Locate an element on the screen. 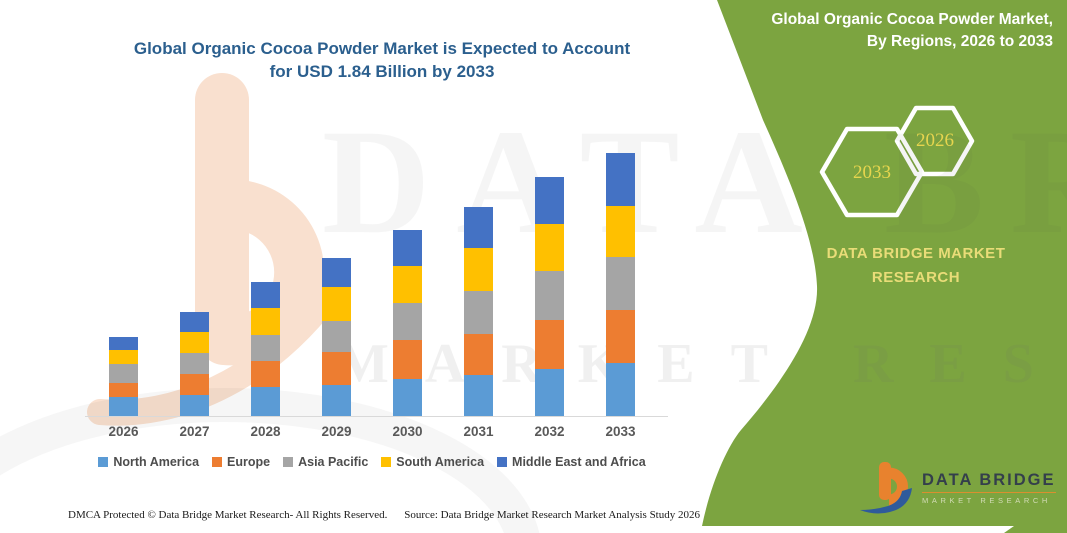 This screenshot has width=1067, height=533. x-axis-line is located at coordinates (376, 416).